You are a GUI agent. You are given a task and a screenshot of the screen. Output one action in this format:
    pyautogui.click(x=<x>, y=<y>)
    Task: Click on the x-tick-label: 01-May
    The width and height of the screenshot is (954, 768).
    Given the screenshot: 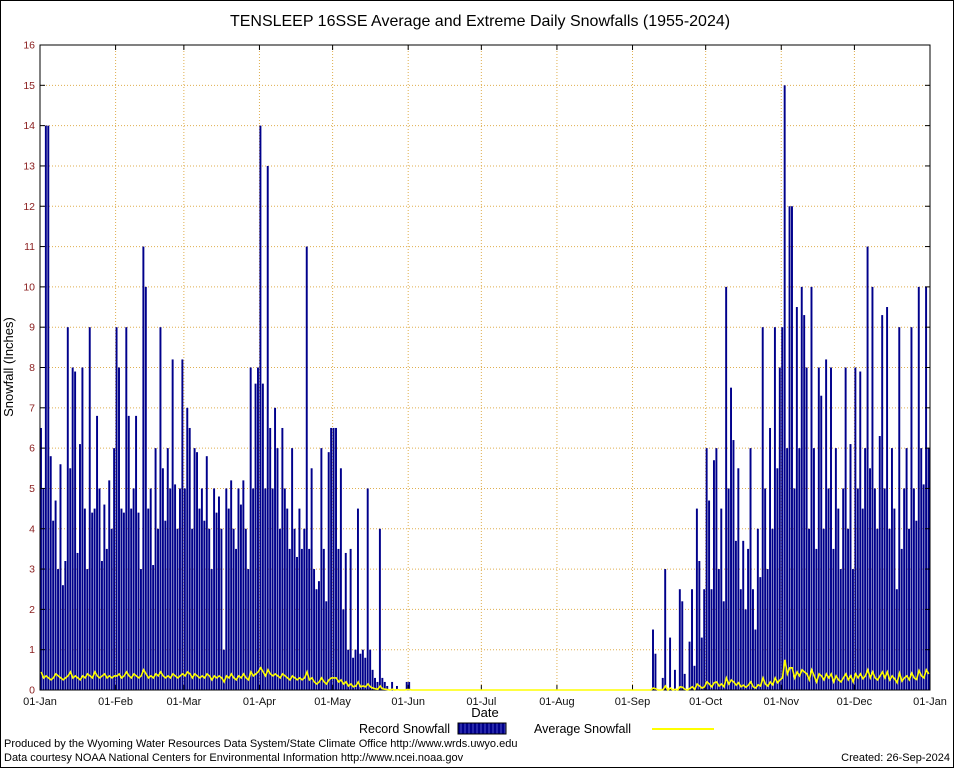 What is the action you would take?
    pyautogui.click(x=332, y=702)
    